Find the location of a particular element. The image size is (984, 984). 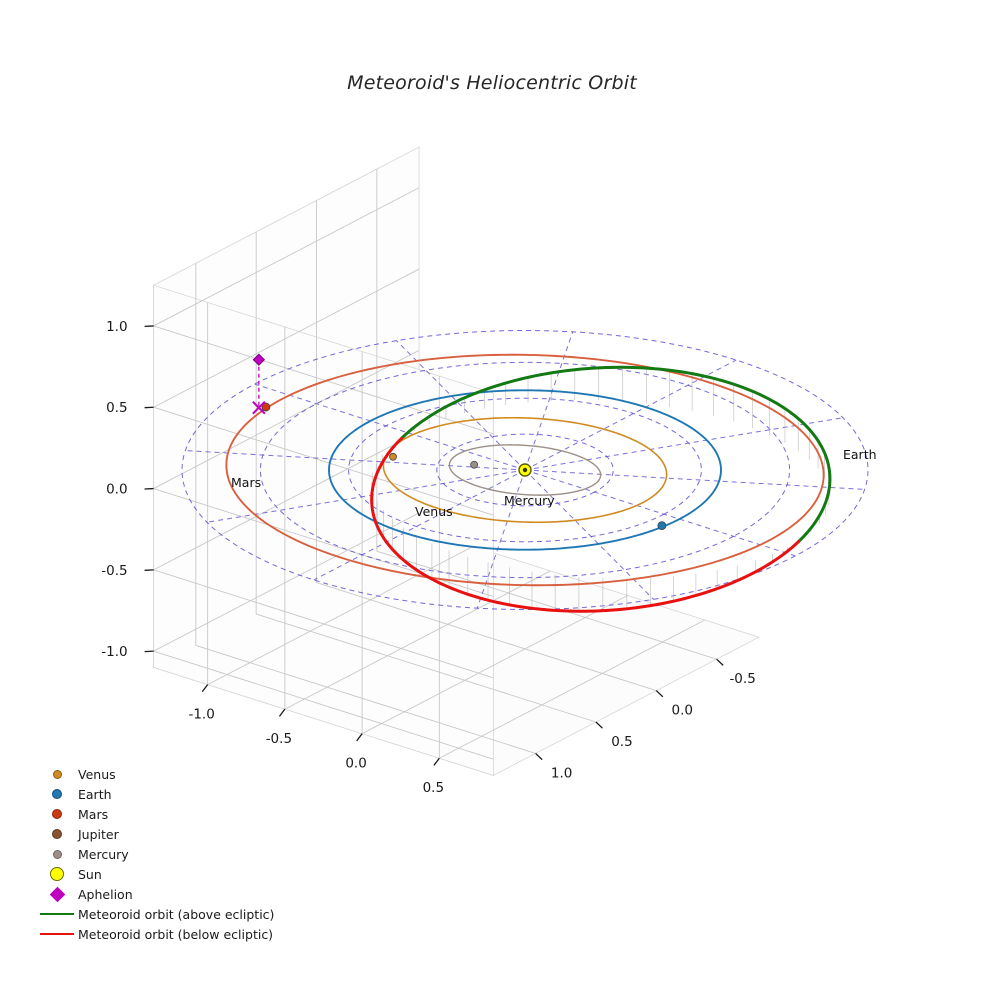

legend-label: Mars is located at coordinates (93, 814).